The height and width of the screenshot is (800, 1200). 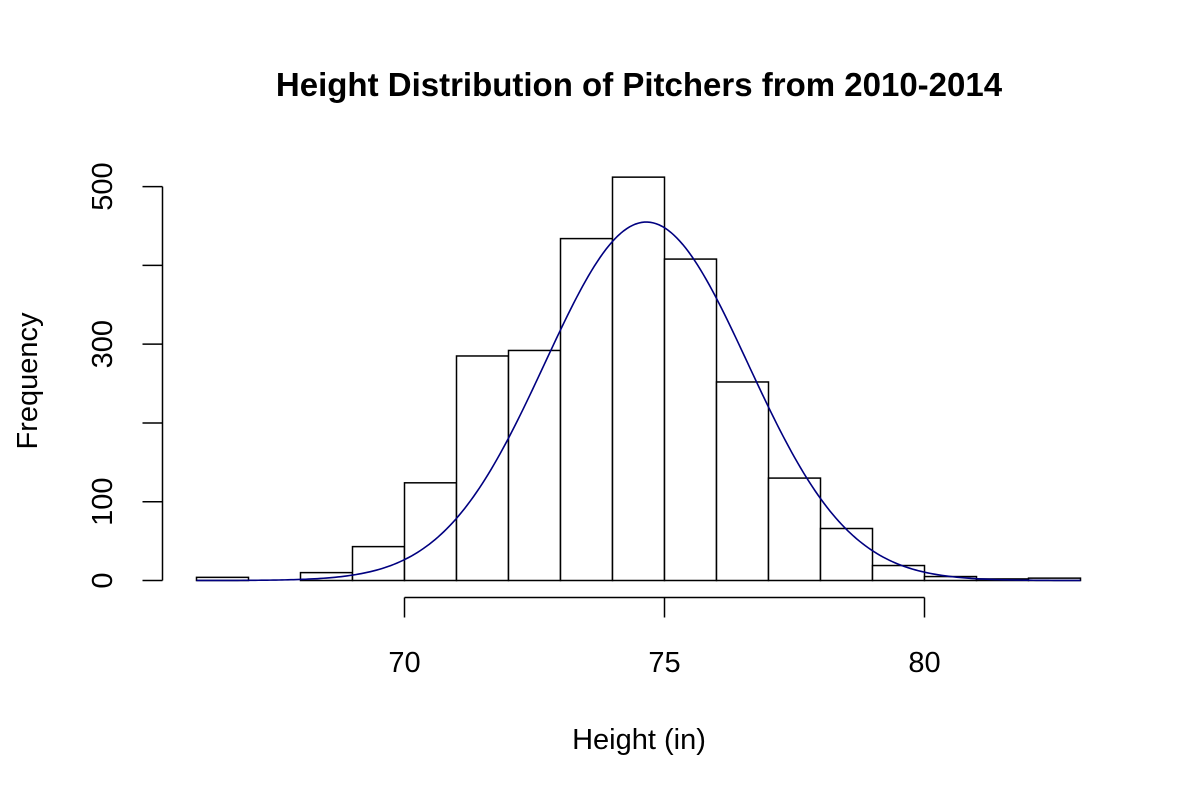 I want to click on x-tick-label: 80, so click(x=924, y=663).